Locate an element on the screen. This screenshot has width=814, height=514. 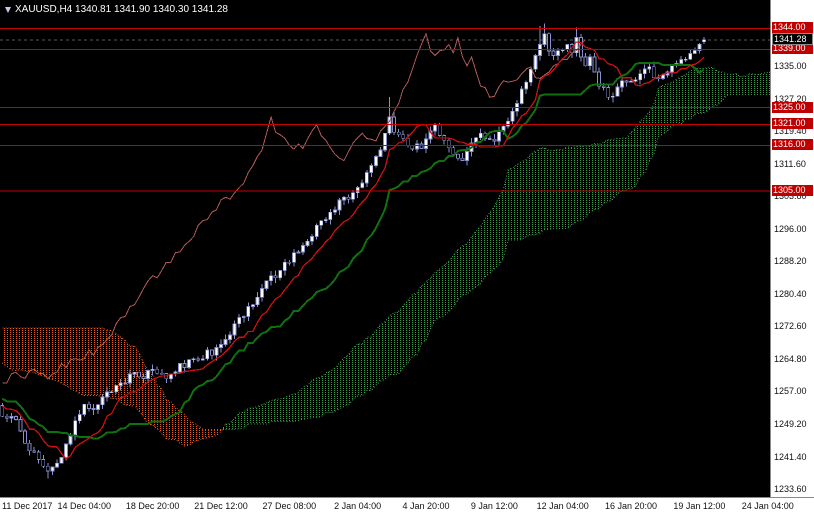
time-tick-label: 2 Jan 04:00 is located at coordinates (358, 506).